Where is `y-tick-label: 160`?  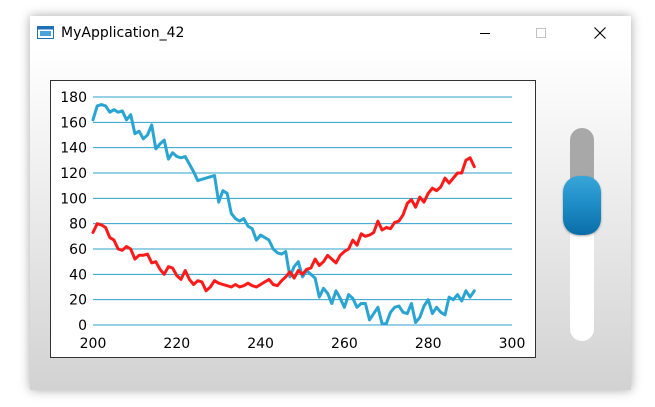 y-tick-label: 160 is located at coordinates (73, 123).